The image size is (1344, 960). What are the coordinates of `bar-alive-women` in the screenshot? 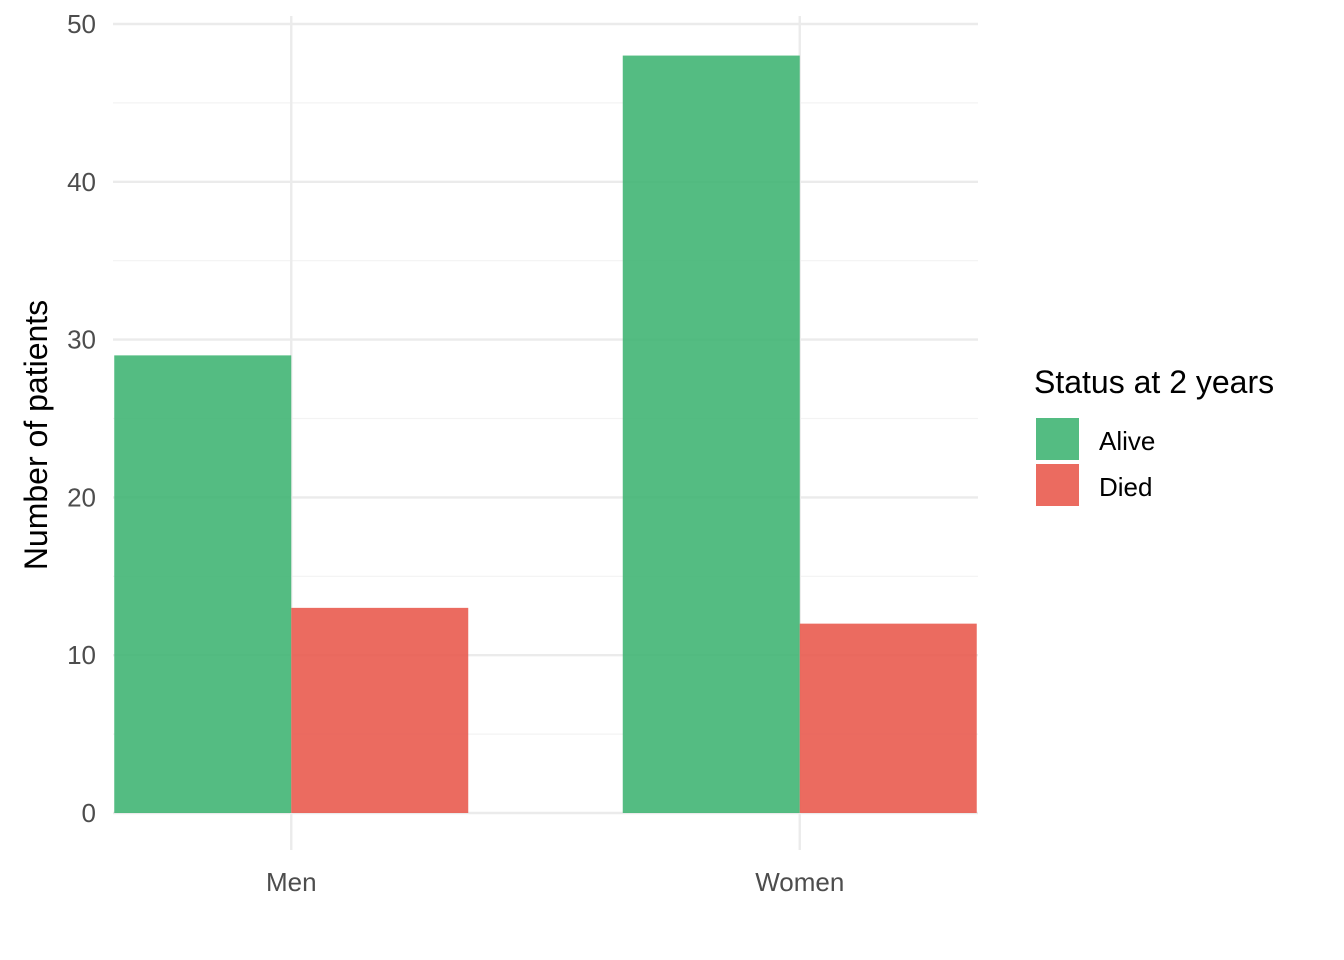 It's located at (711, 434).